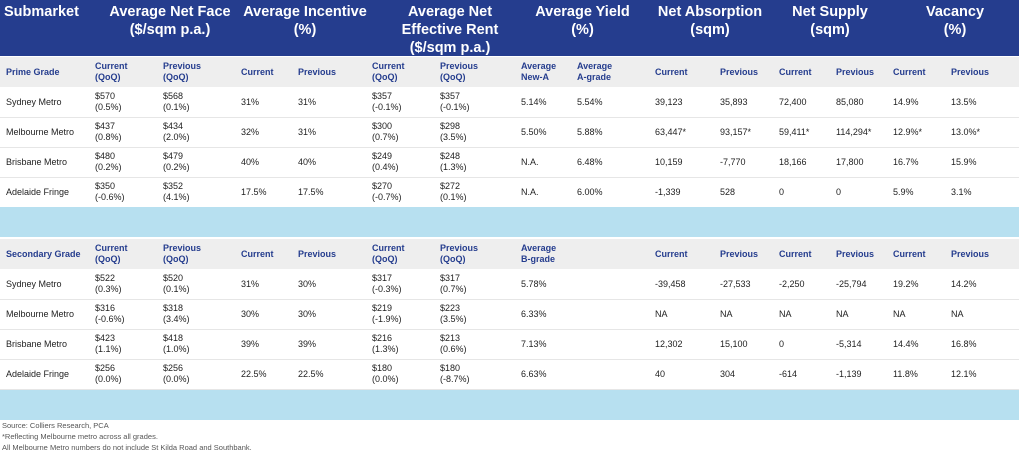 This screenshot has height=455, width=1024. What do you see at coordinates (176, 373) in the screenshot?
I see `table-cell: $256 (0.0%)` at bounding box center [176, 373].